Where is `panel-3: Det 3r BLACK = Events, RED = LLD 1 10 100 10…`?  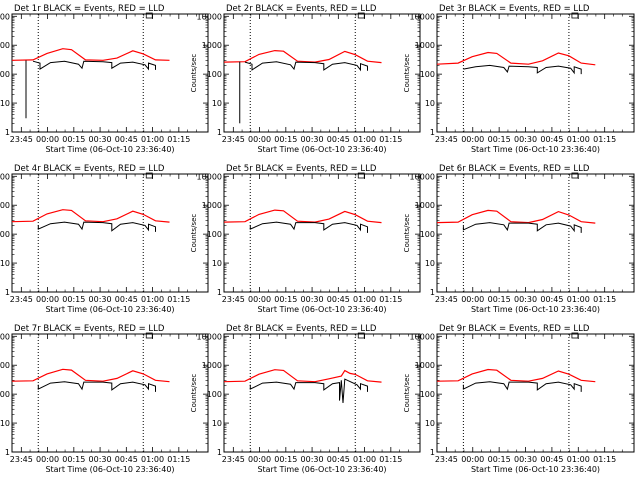 panel-3: Det 3r BLACK = Events, RED = LLD 1 10 100 10… is located at coordinates (519, 79).